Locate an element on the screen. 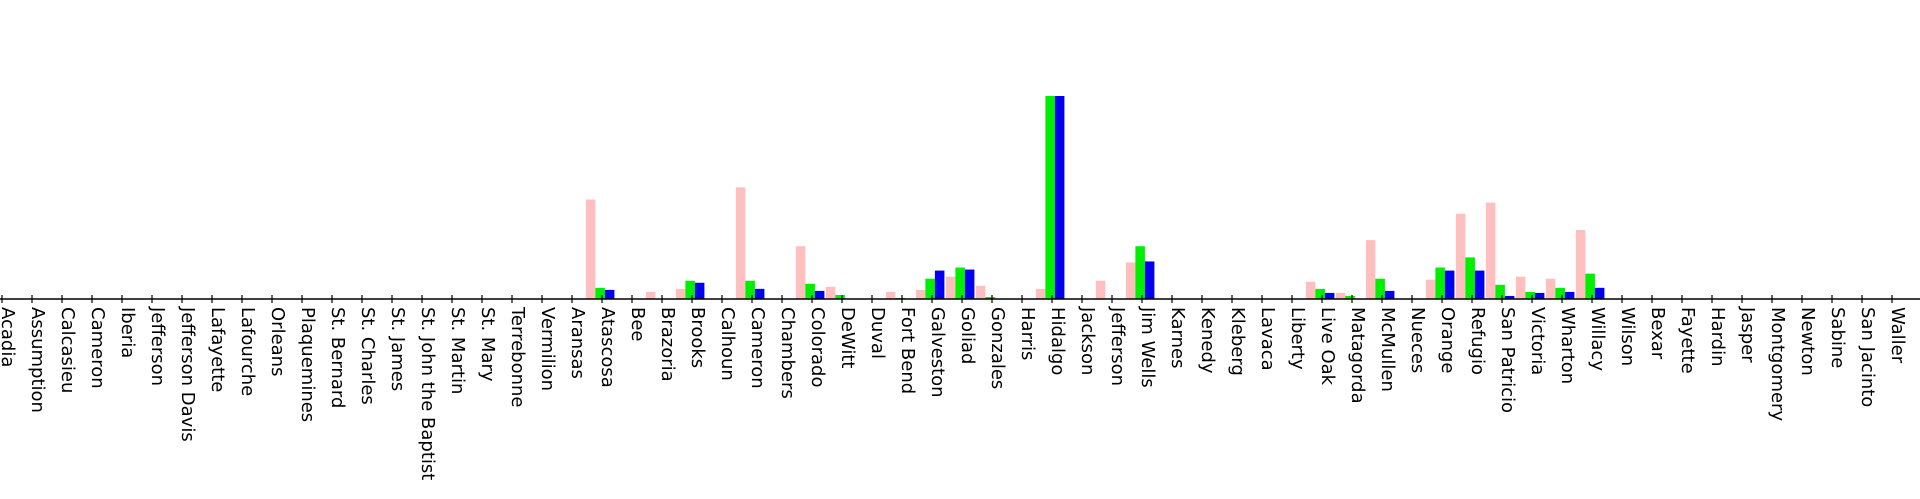 Image resolution: width=1920 pixels, height=499 pixels. x-tick-label: Bexar is located at coordinates (1657, 333).